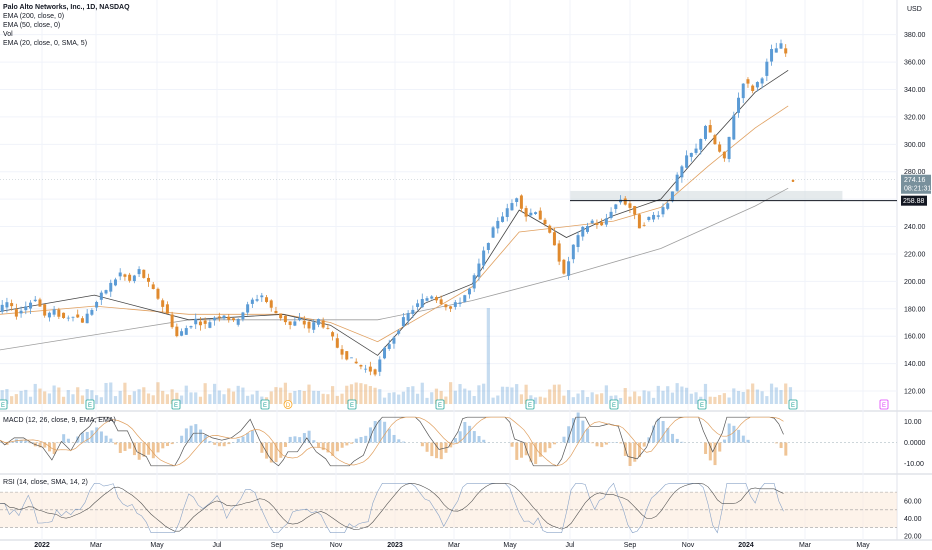 The image size is (932, 550). What do you see at coordinates (34, 16) in the screenshot?
I see `legend-ema200: EMA (200, close, 0)` at bounding box center [34, 16].